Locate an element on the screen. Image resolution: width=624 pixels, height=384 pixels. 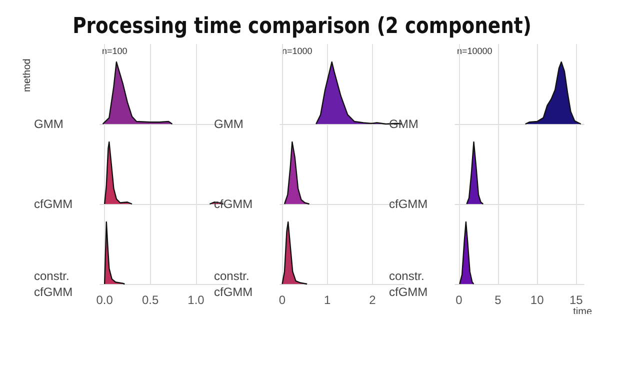
chart-subtitle: n=10000 is located at coordinates (474, 51).